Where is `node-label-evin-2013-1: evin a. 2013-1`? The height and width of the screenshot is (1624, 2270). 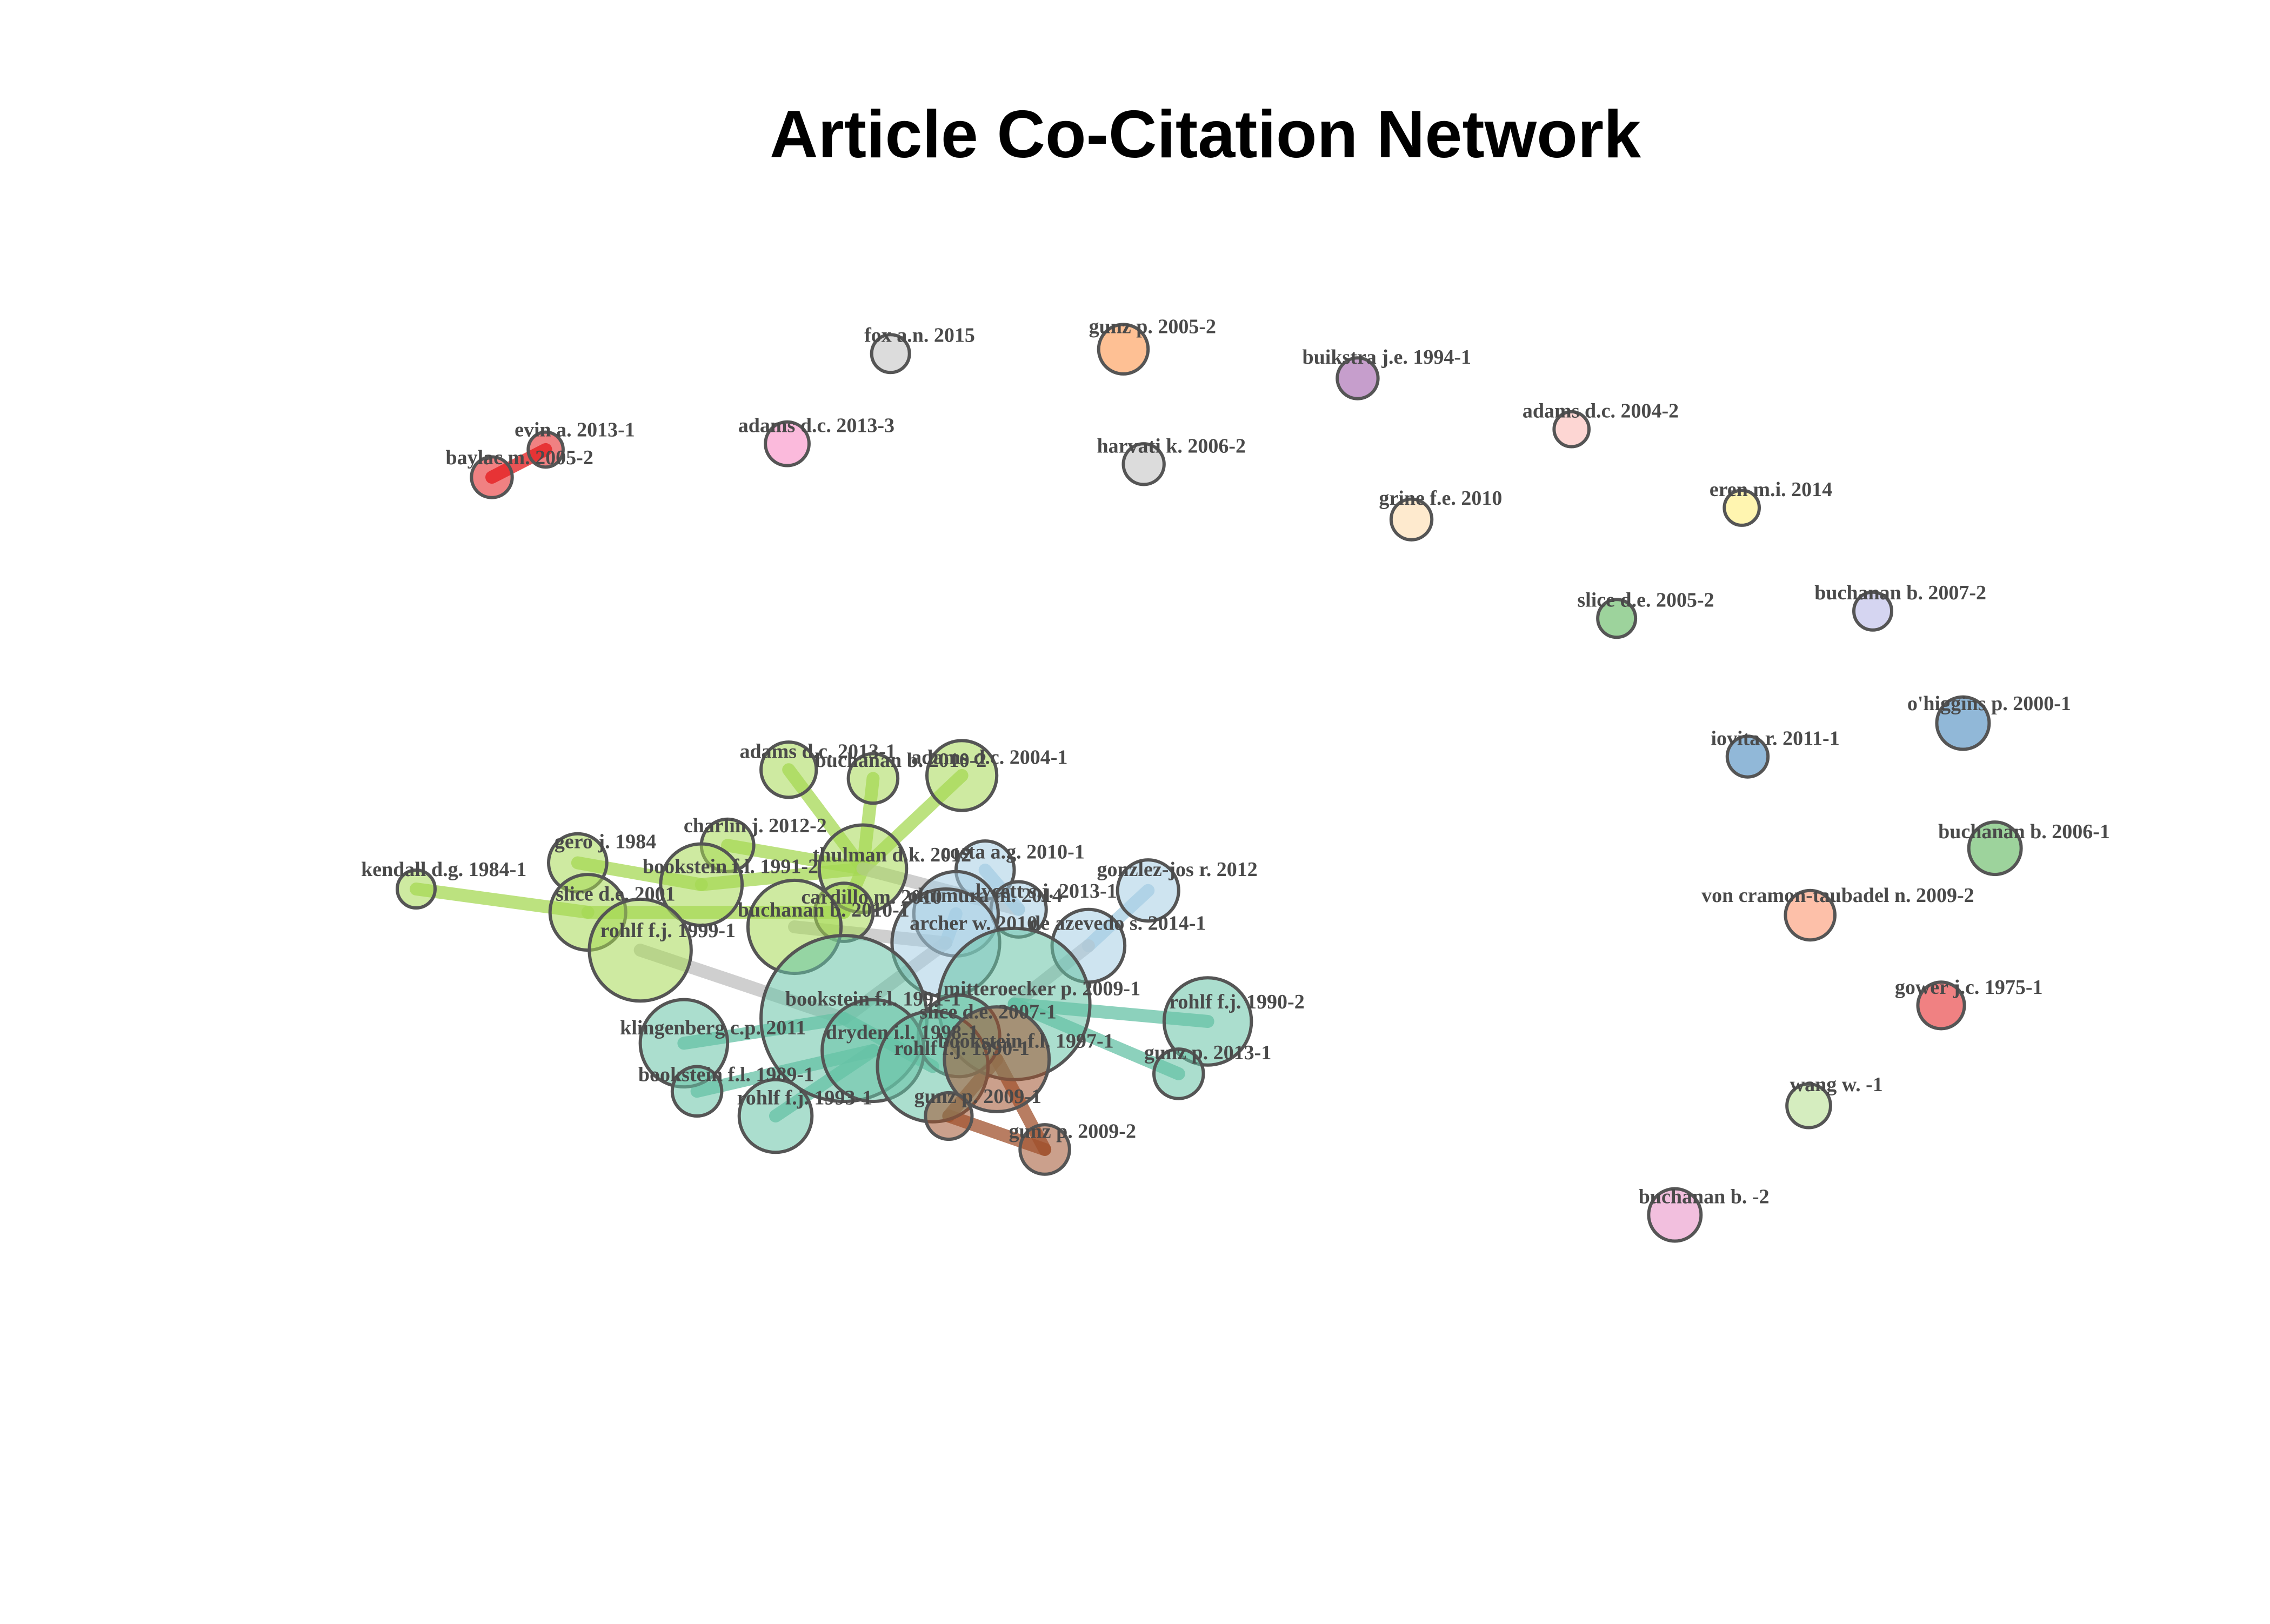 node-label-evin-2013-1: evin a. 2013-1 is located at coordinates (575, 431).